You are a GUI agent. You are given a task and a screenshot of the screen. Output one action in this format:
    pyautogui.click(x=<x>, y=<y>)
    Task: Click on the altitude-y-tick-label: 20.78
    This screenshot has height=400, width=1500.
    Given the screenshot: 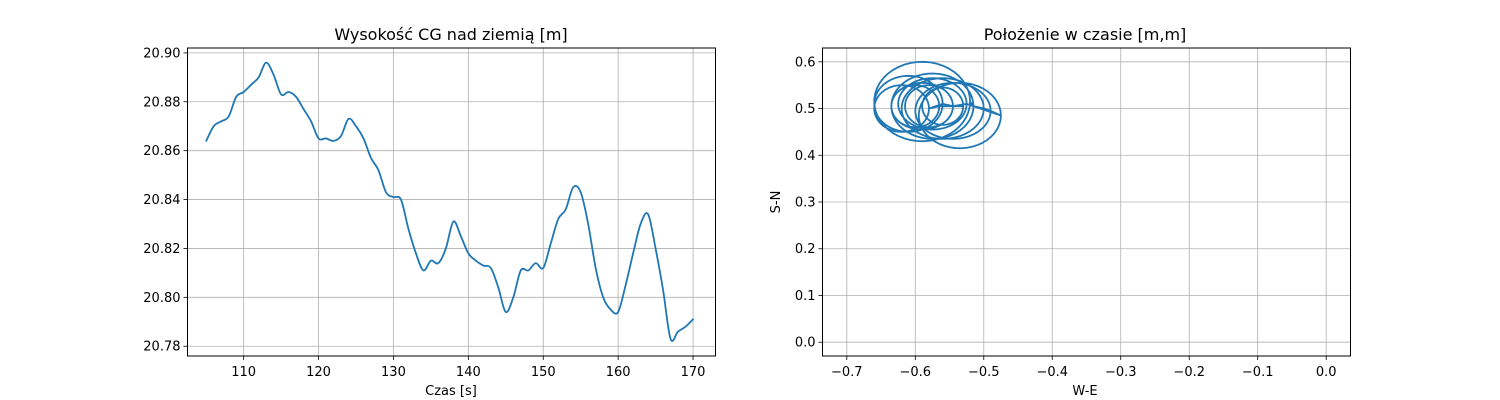 What is the action you would take?
    pyautogui.click(x=161, y=347)
    